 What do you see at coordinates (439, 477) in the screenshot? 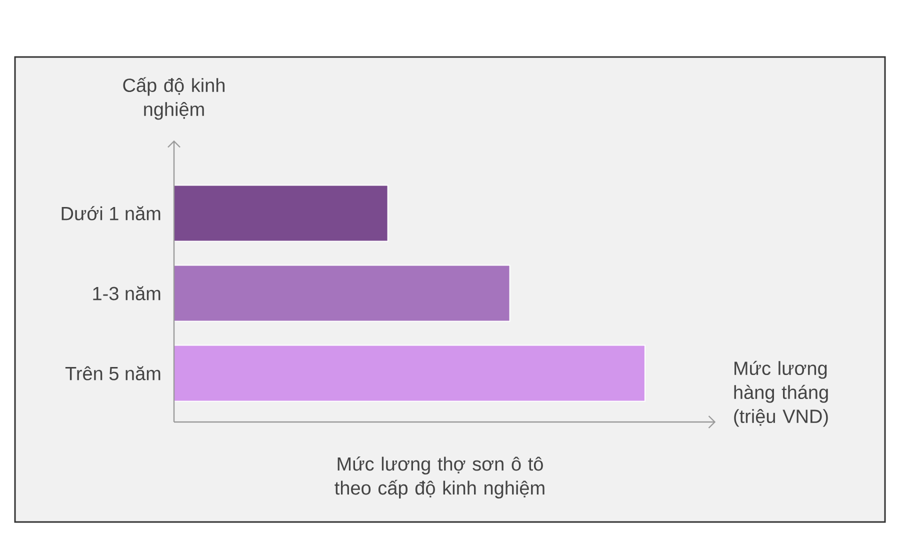
I see `text: Mức lương thợ sơn ô tô theo cấp độ kinh nghiệm` at bounding box center [439, 477].